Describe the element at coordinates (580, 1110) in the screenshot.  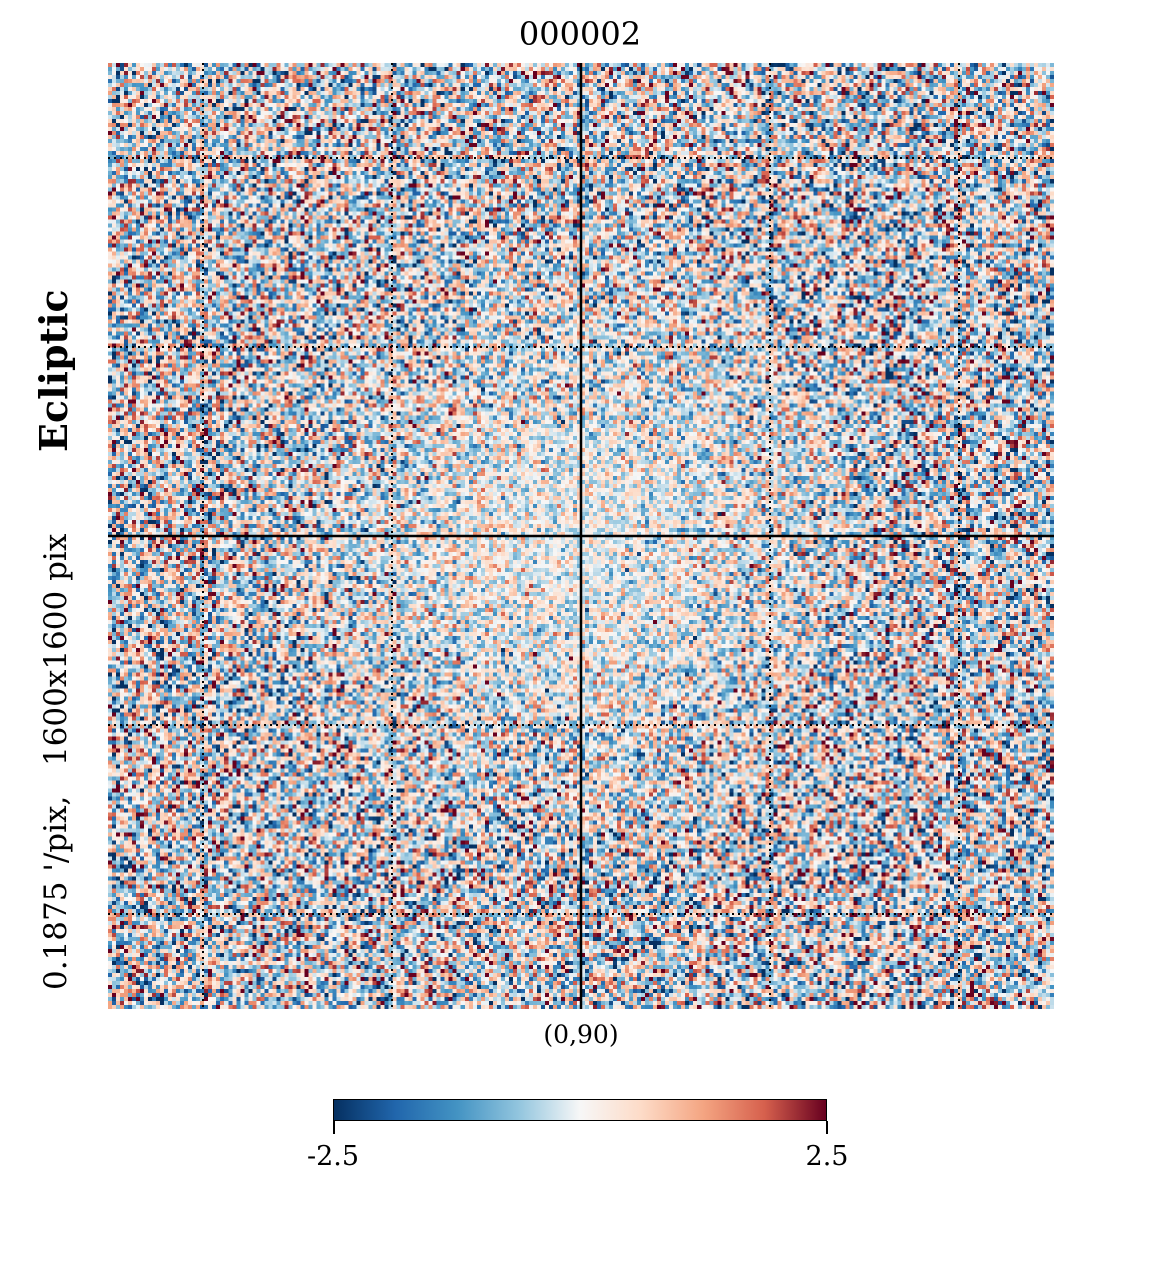
I see `colorbar` at that location.